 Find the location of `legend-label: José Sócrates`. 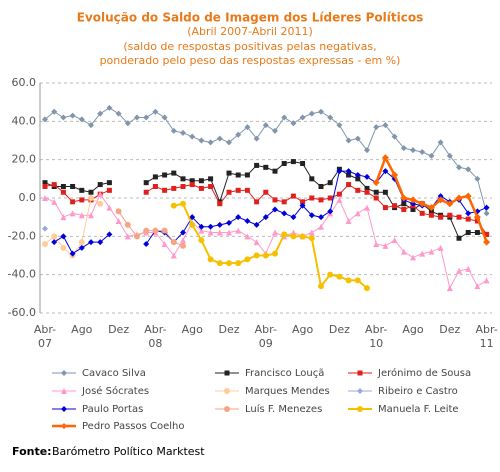

legend-label: José Sócrates is located at coordinates (115, 391).